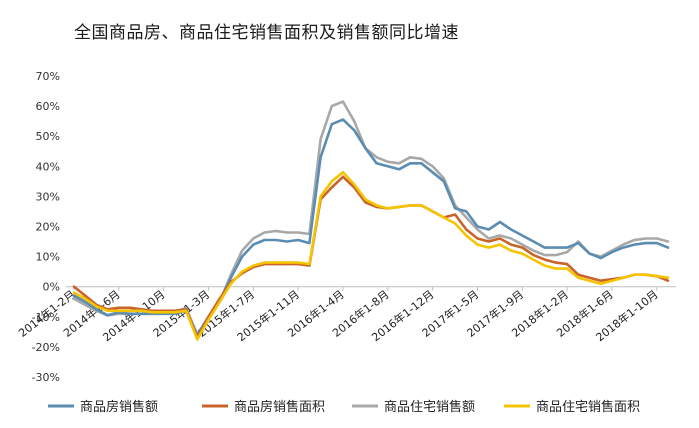 The image size is (699, 428). I want to click on y-tick-label: -10%, so click(46, 317).